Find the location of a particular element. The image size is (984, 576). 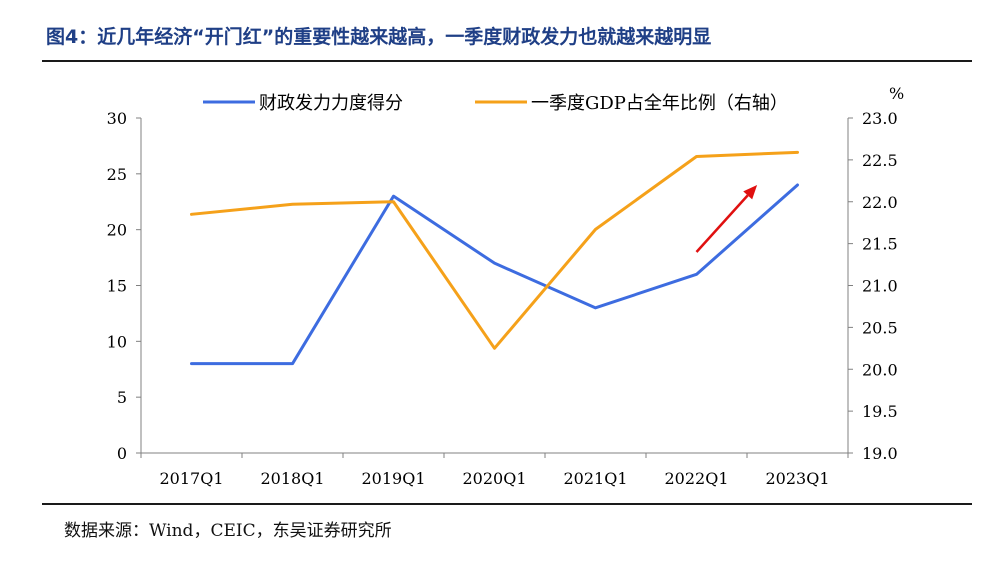

left-tick-label: 5 is located at coordinates (122, 397).